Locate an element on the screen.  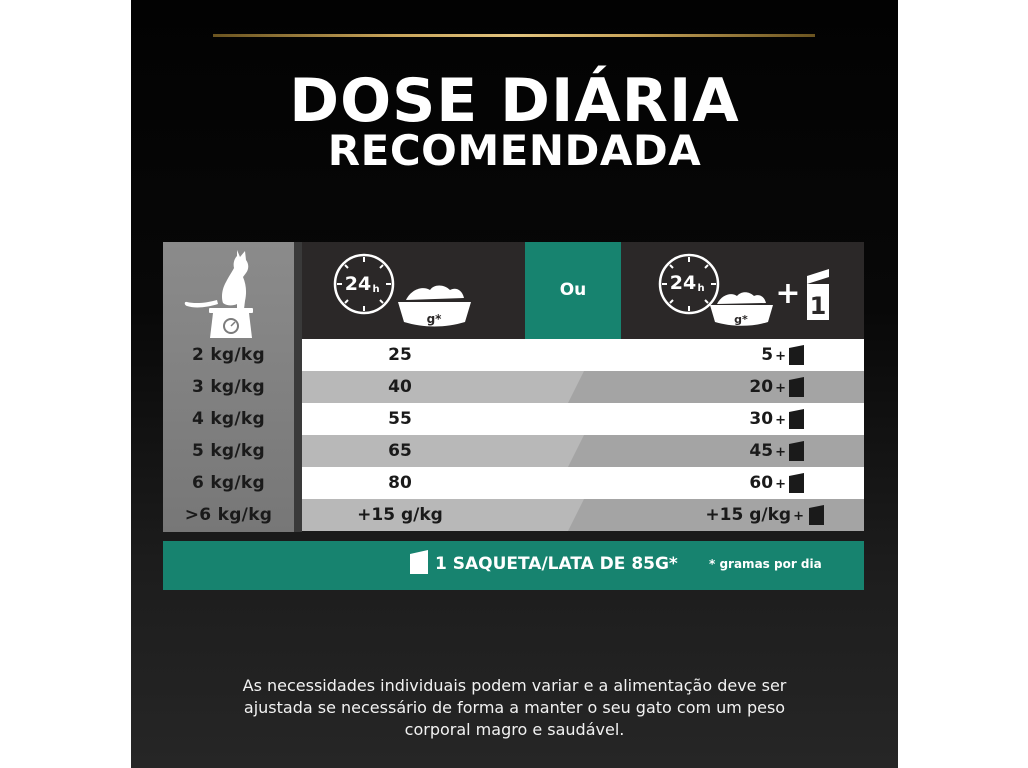
right-clock-label: 24 is located at coordinates (683, 283).